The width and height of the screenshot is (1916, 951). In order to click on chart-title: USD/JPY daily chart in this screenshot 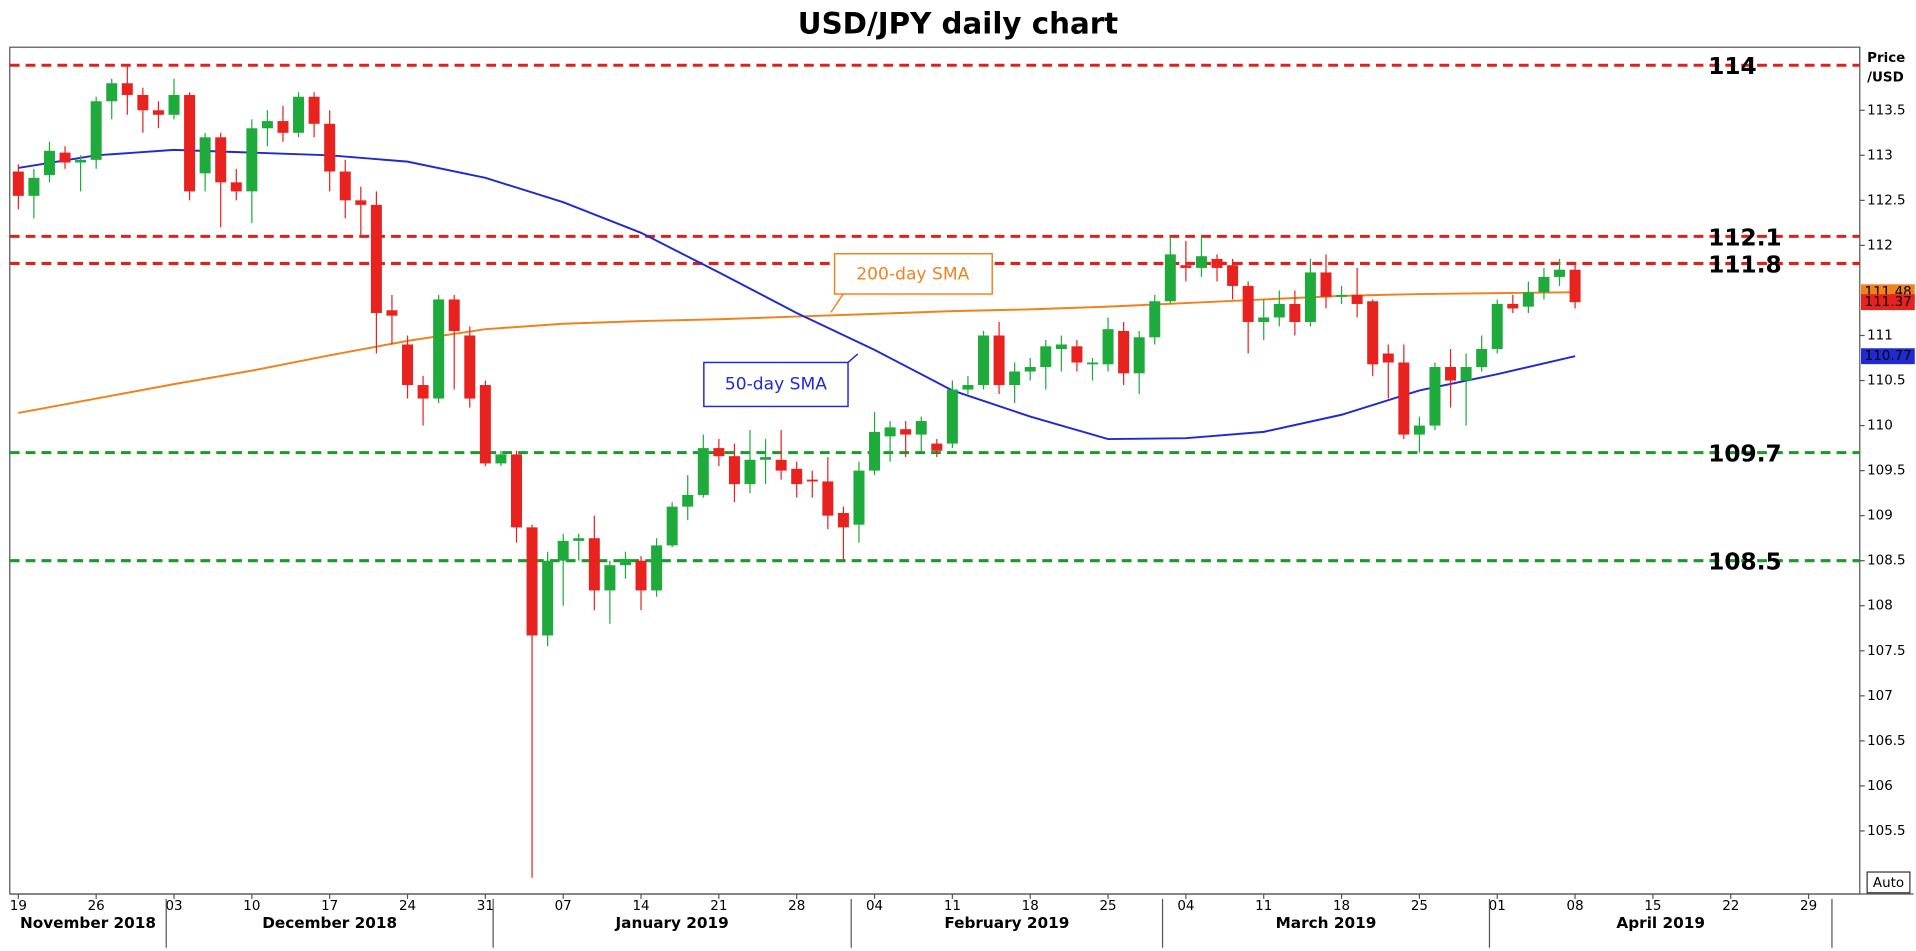, I will do `click(958, 24)`.